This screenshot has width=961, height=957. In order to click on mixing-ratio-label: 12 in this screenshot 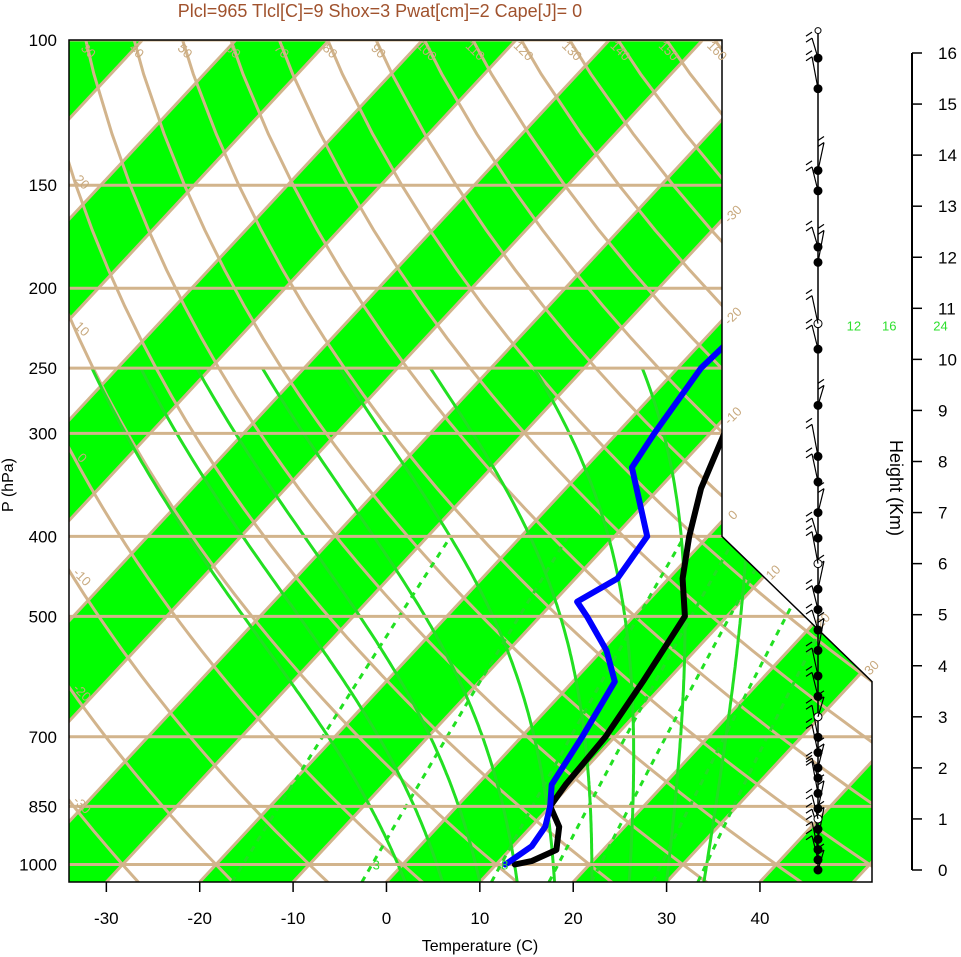, I will do `click(854, 325)`.